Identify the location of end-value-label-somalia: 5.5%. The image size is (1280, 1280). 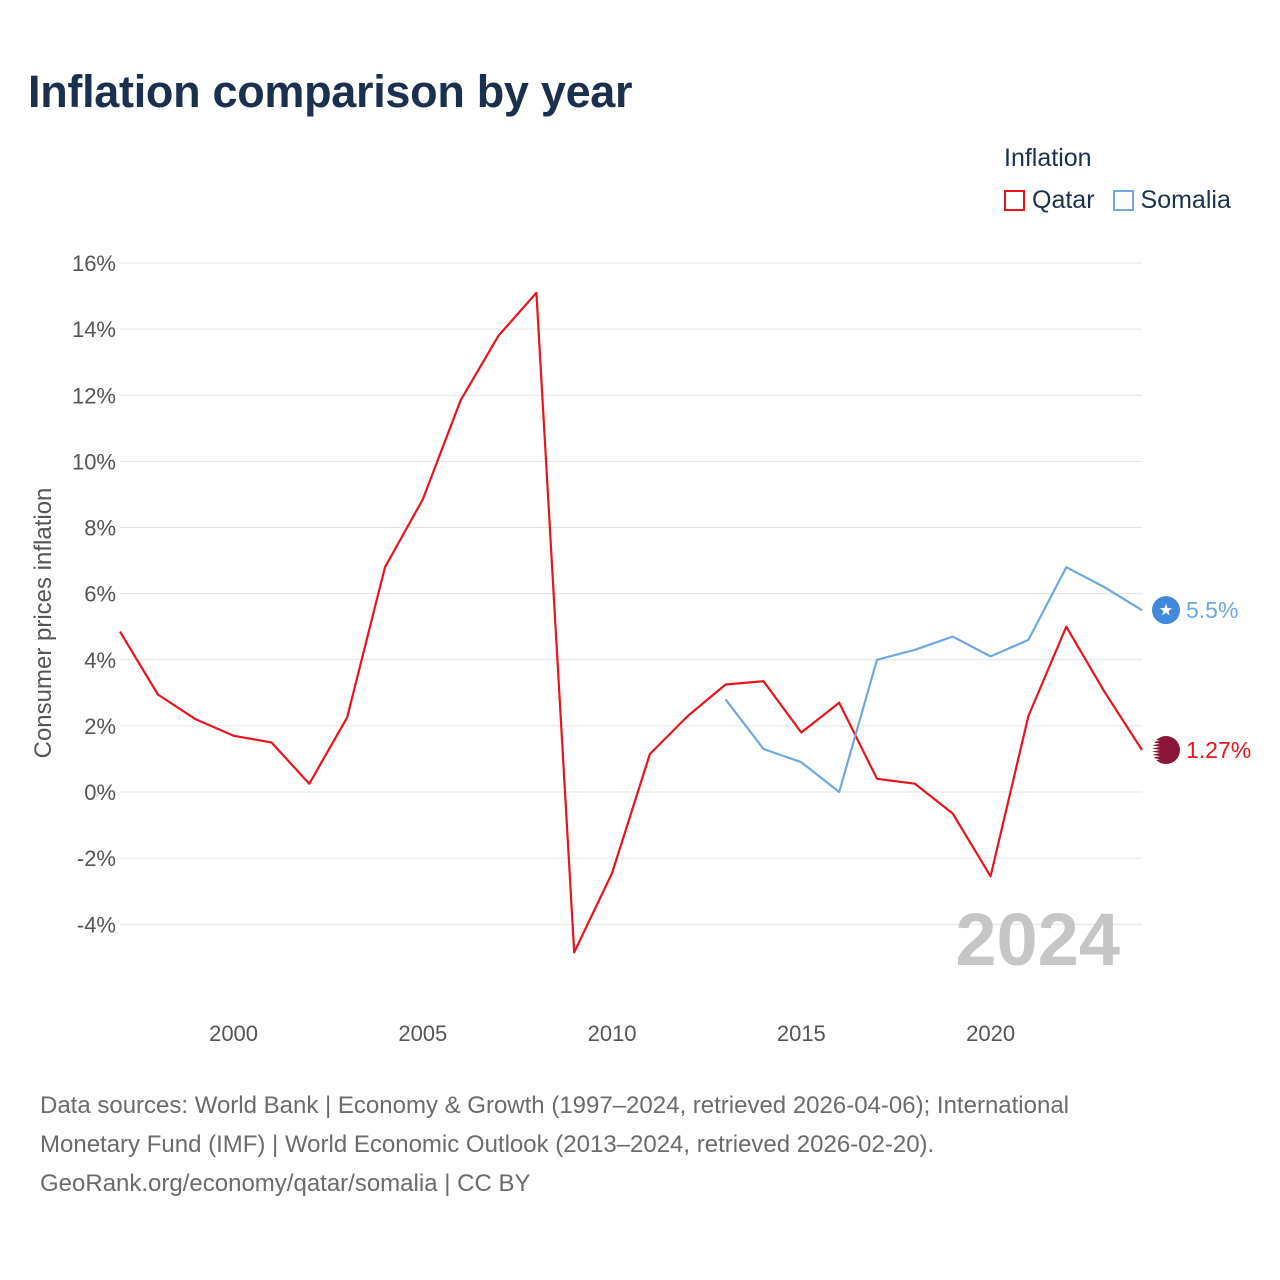
(1212, 610).